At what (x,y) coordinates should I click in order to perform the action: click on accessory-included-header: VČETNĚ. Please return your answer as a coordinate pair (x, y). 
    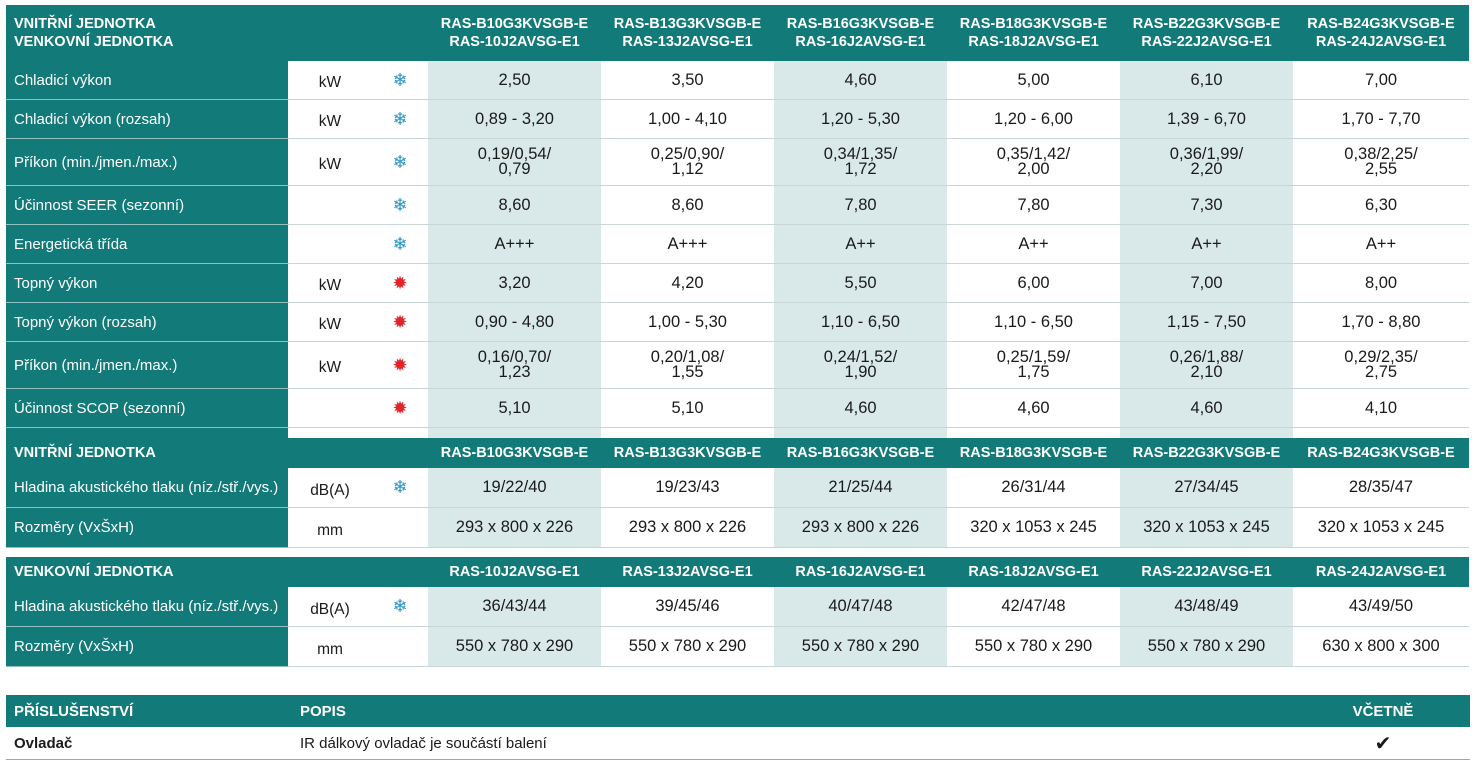
    Looking at the image, I should click on (1383, 711).